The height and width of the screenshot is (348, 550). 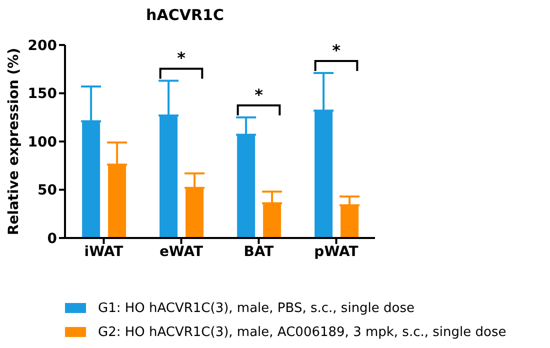 I want to click on y-tick-label: 150, so click(x=43, y=94).